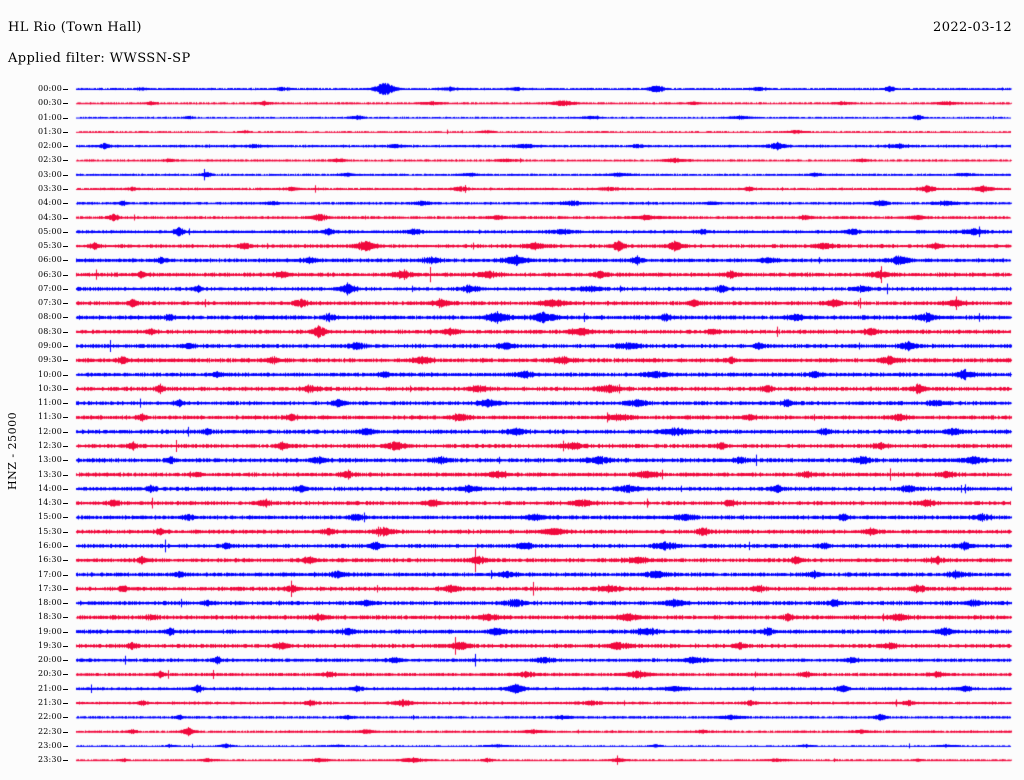  What do you see at coordinates (49, 103) in the screenshot?
I see `time-label: 00:30` at bounding box center [49, 103].